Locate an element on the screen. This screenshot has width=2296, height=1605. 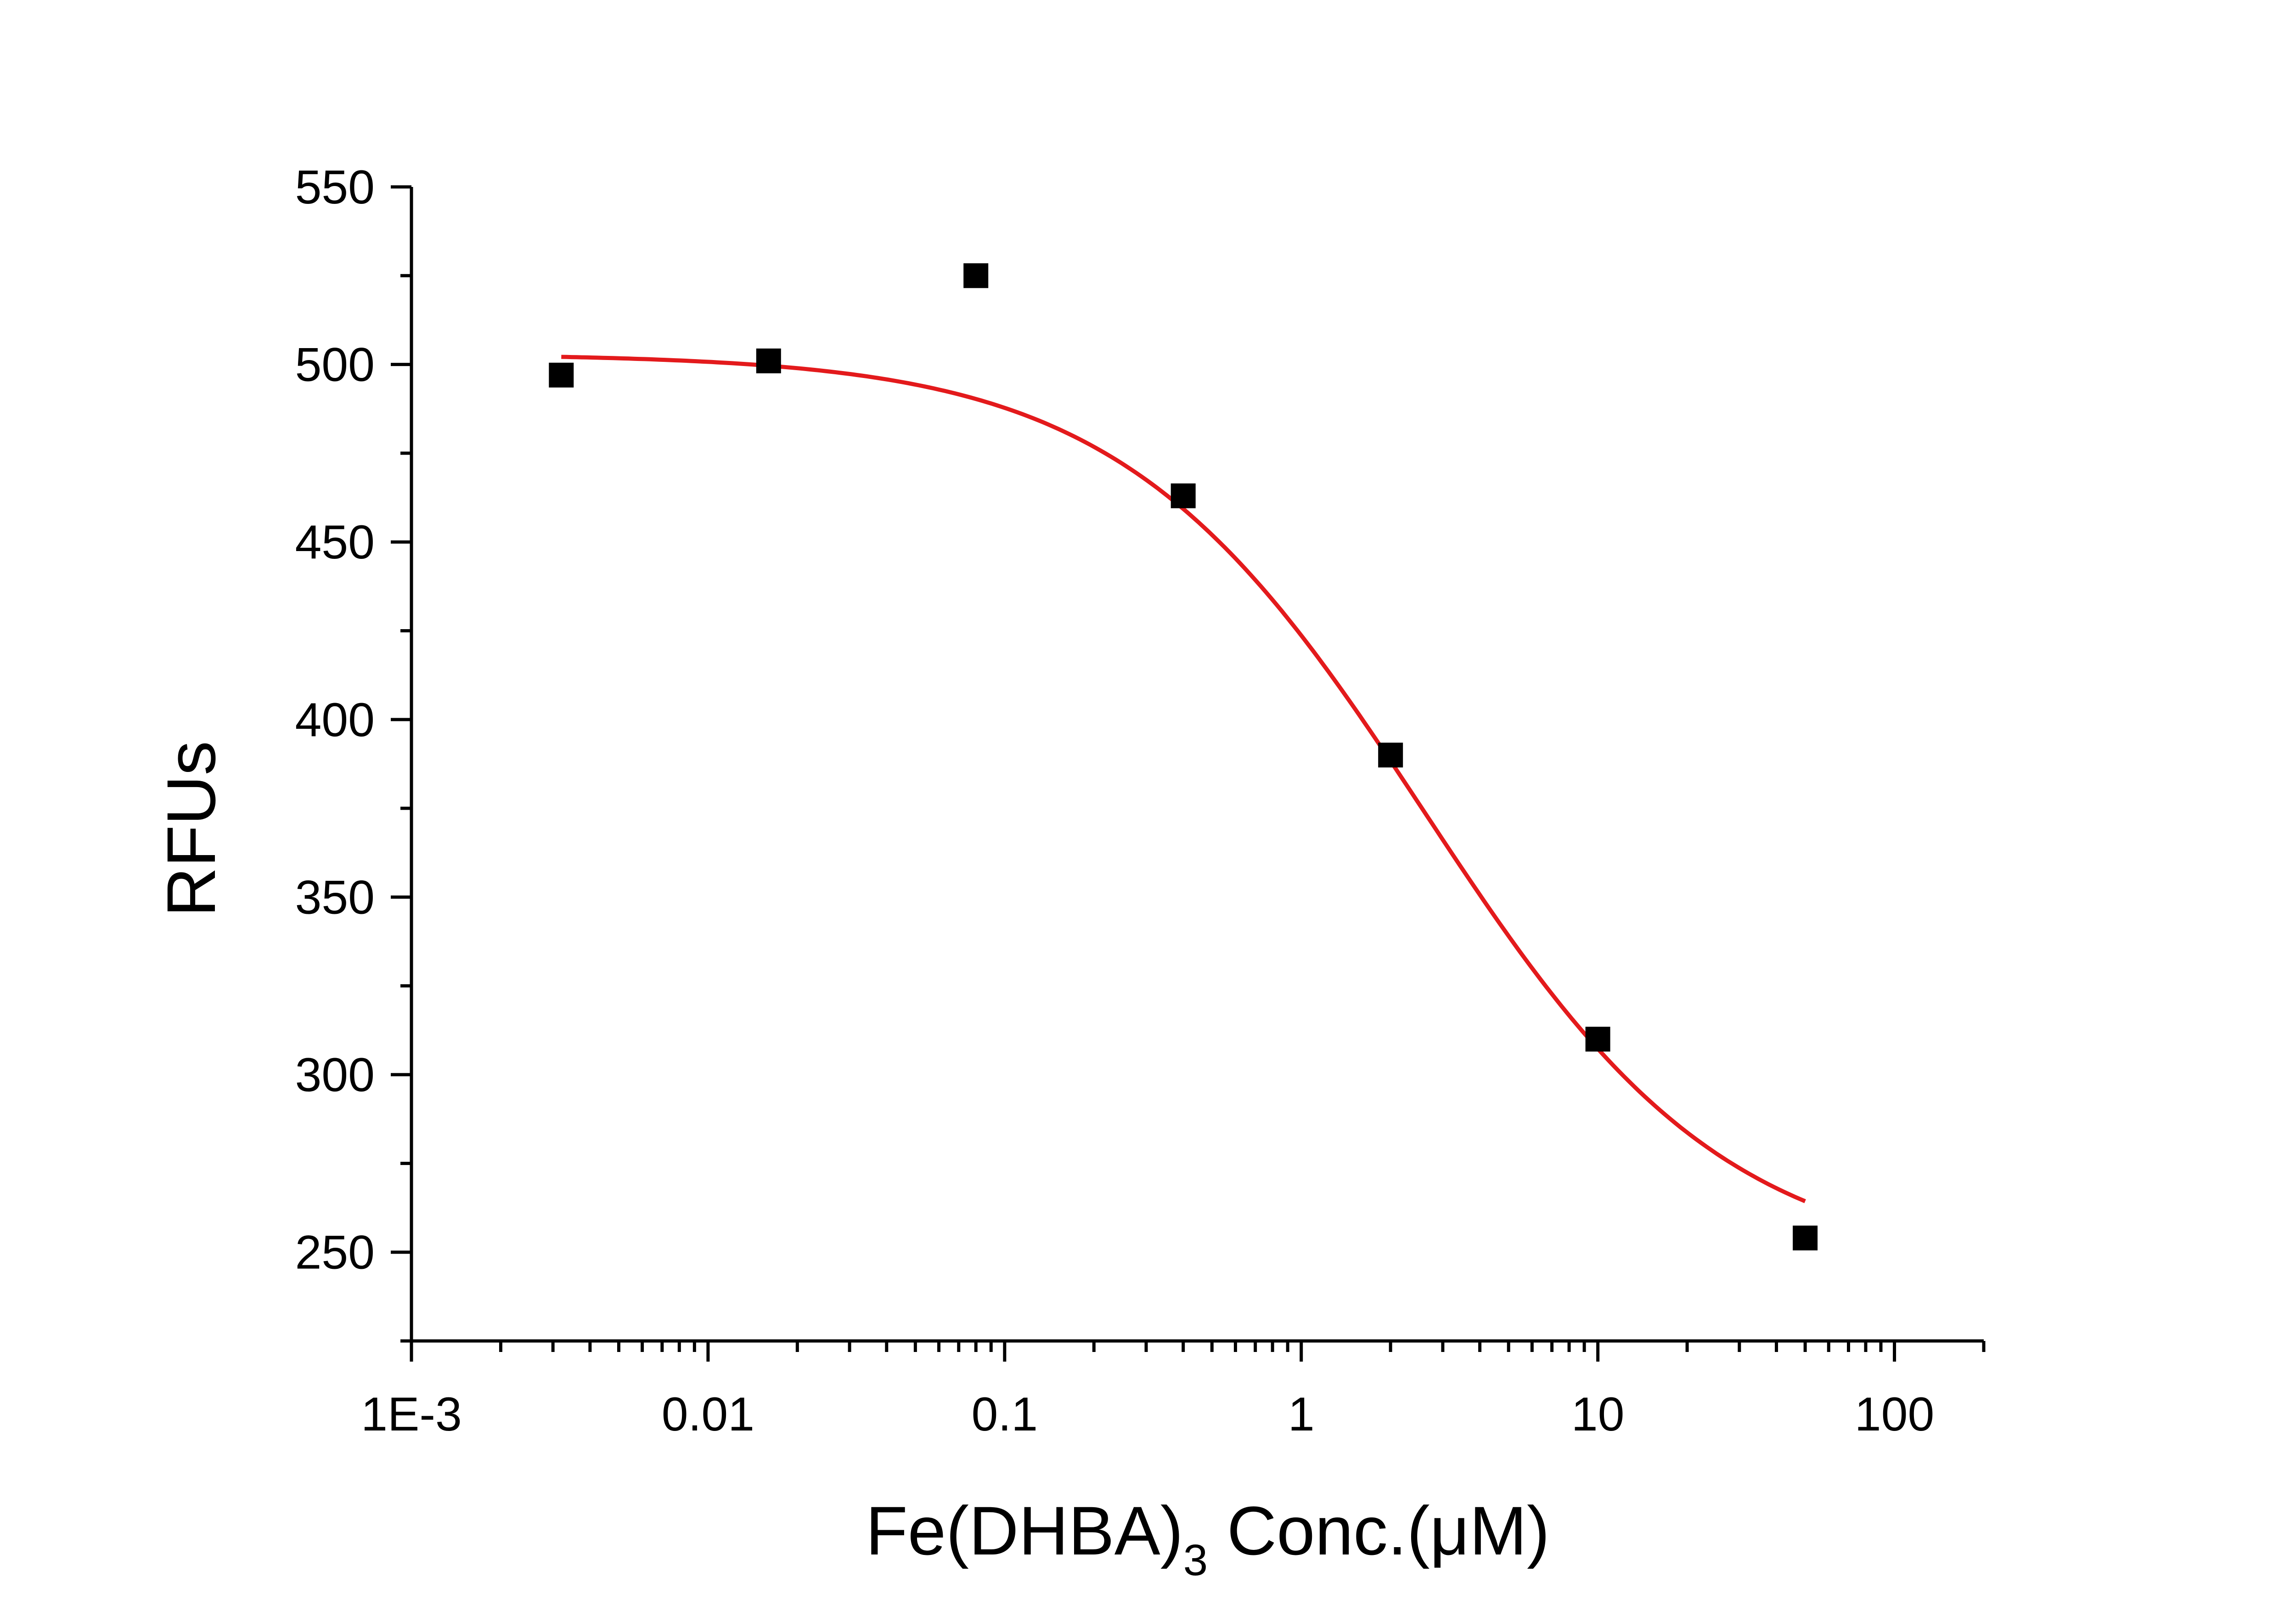
x-tick-label: 10 is located at coordinates (1598, 1414).